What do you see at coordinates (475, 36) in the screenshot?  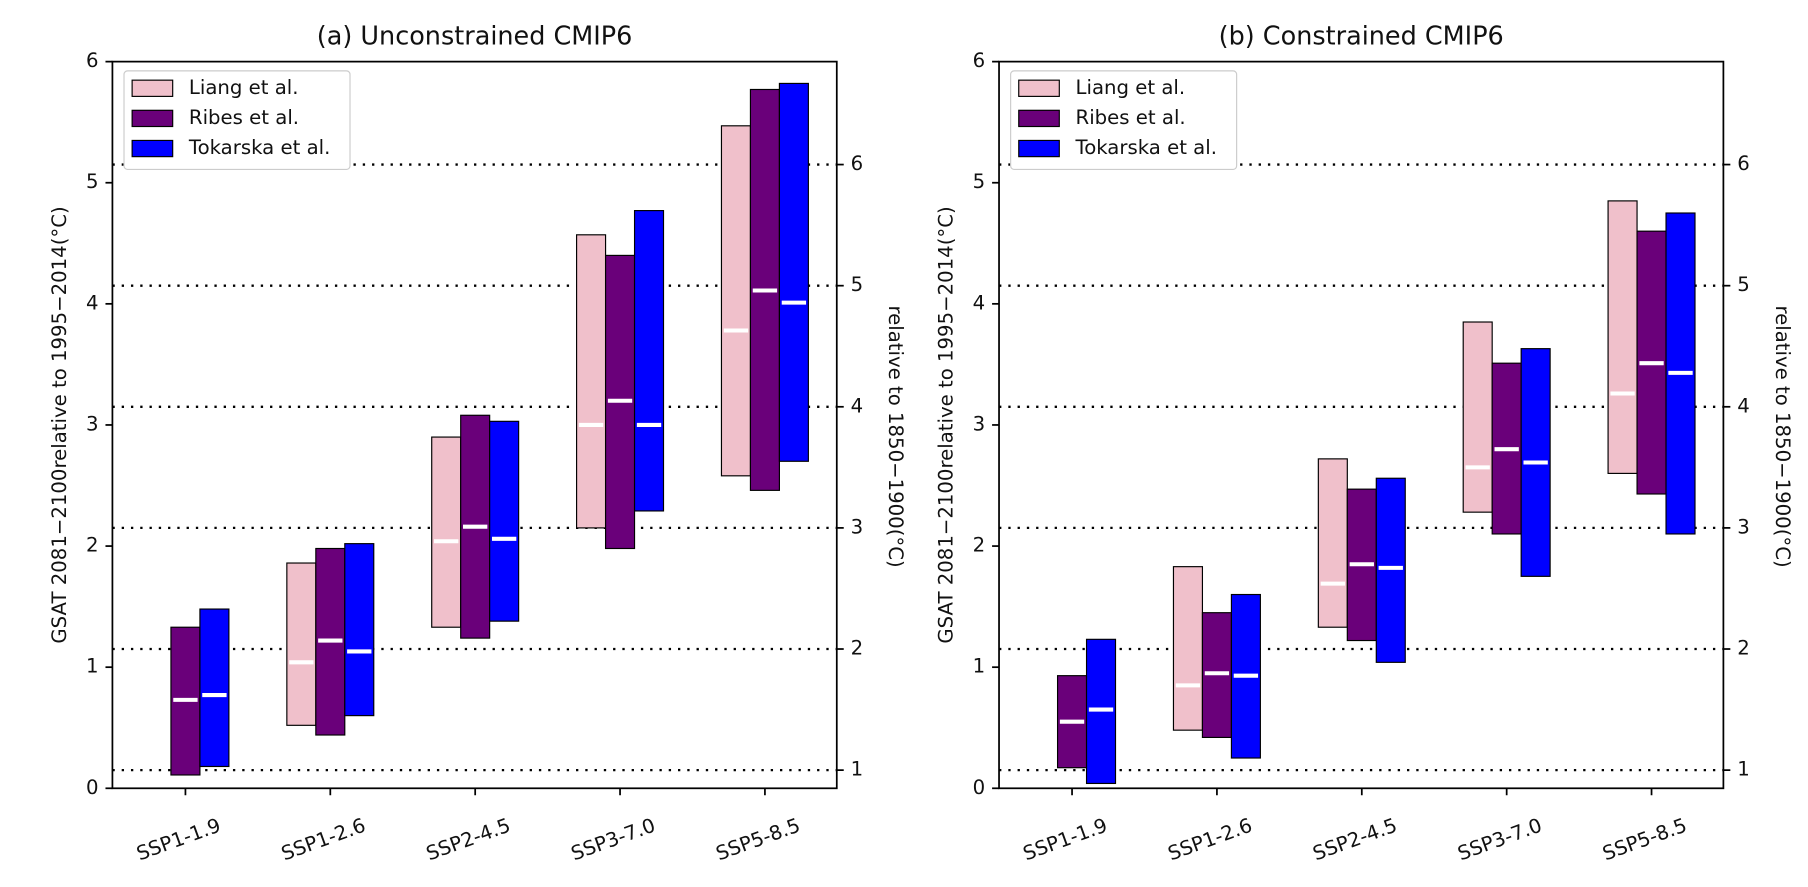 I see `chart-title: (a) Unconstrained CMIP6` at bounding box center [475, 36].